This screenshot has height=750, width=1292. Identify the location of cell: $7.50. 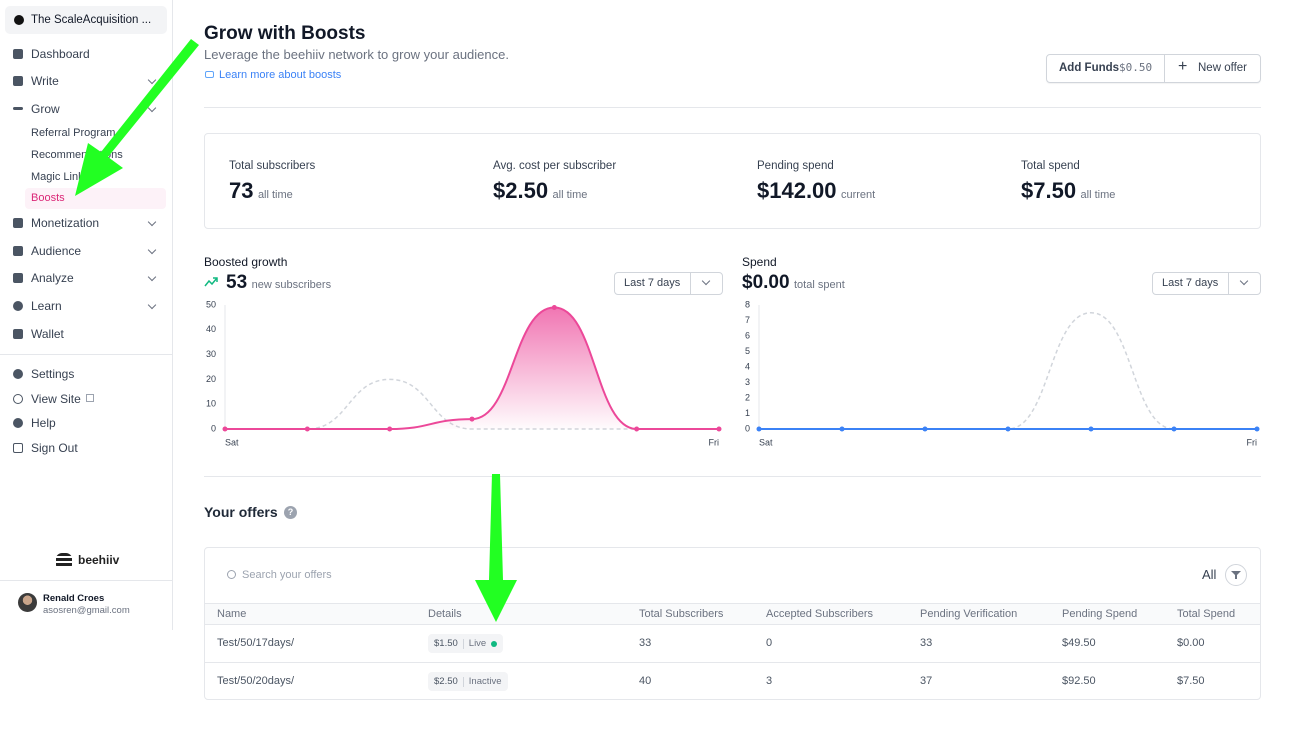
(1191, 681).